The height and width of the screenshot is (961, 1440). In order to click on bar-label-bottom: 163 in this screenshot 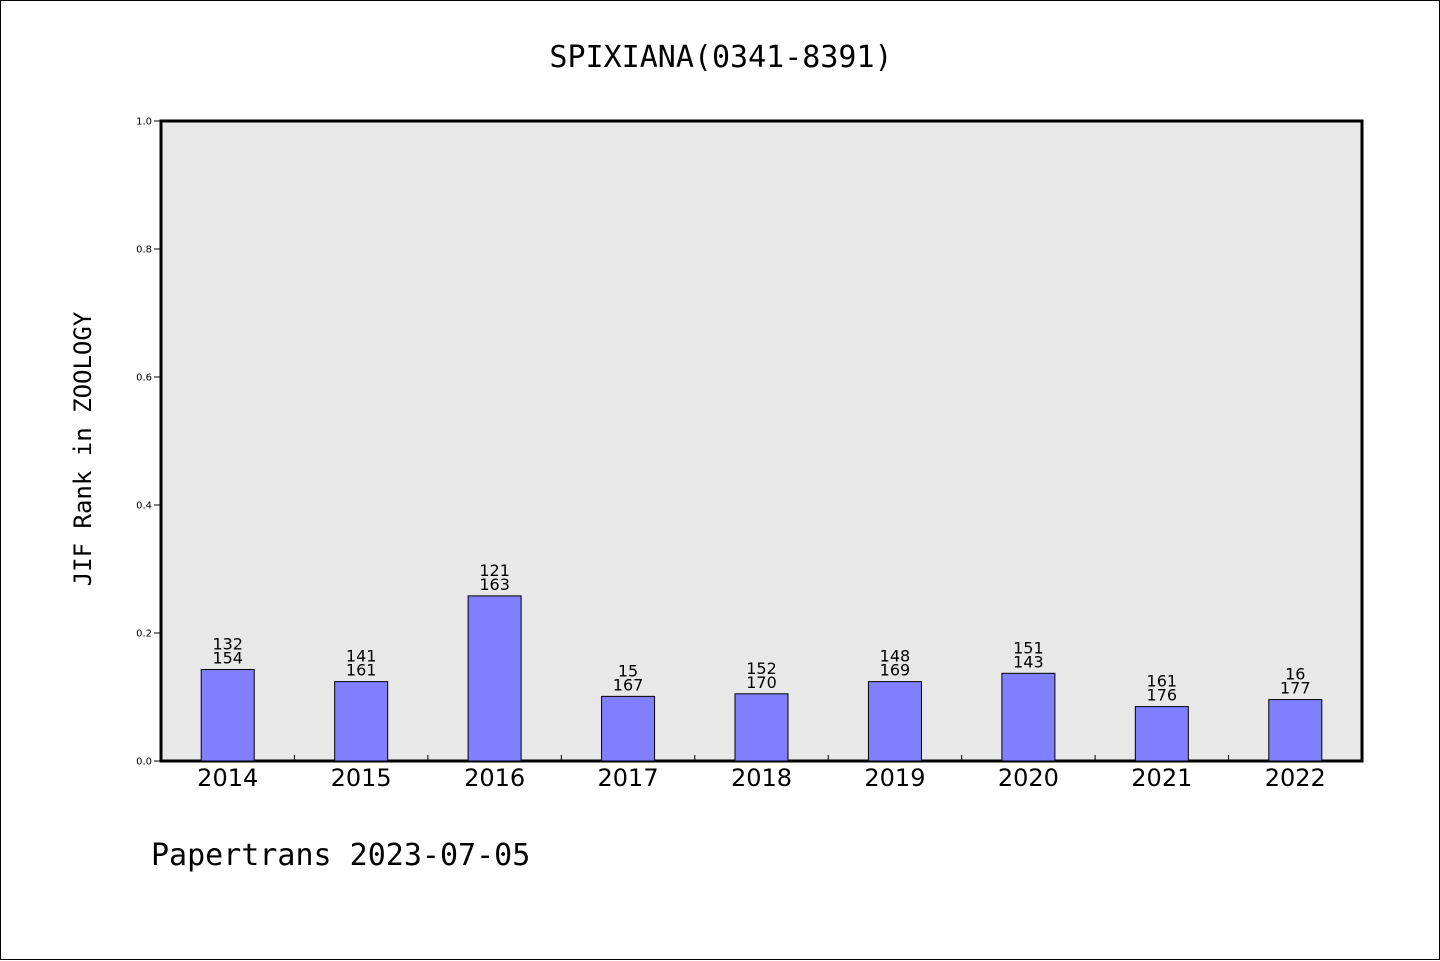, I will do `click(494, 584)`.